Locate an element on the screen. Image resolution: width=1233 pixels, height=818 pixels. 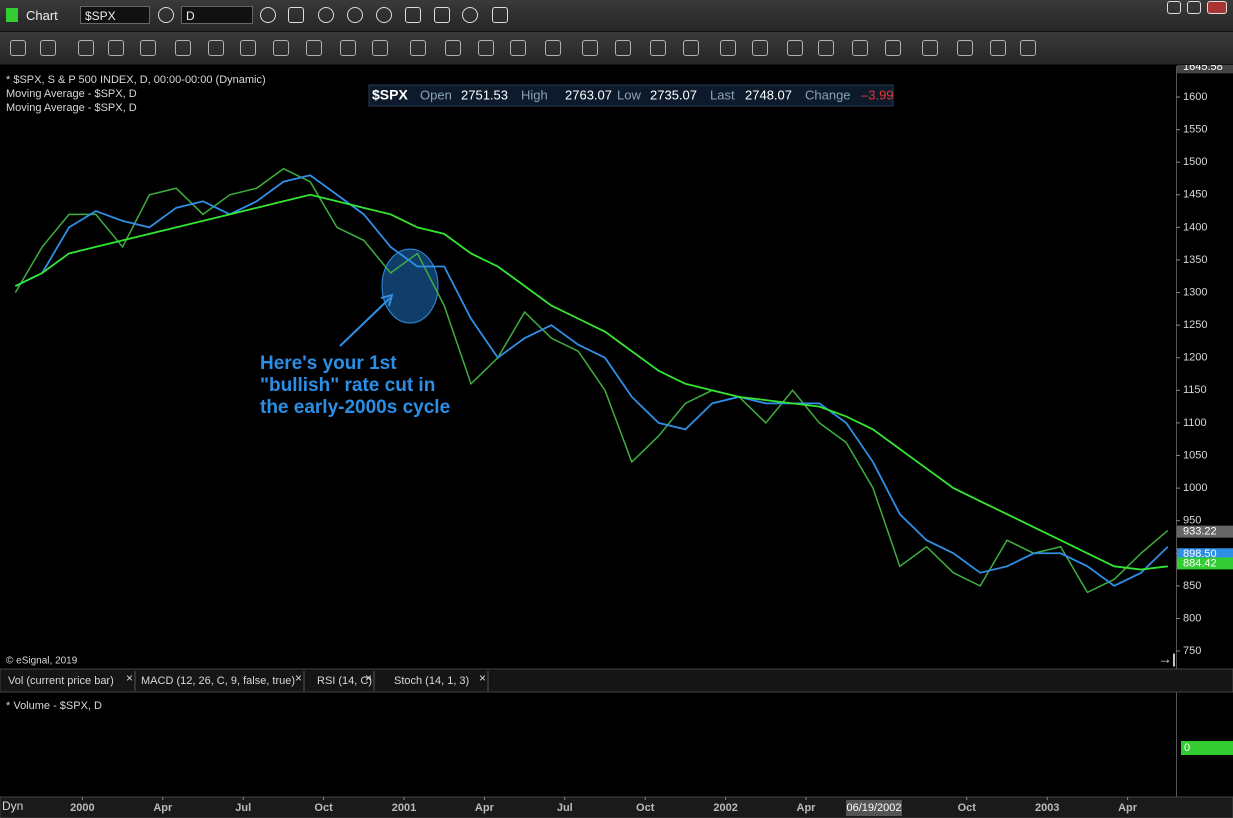
copyright: © eSignal, 2019 is located at coordinates (42, 661).